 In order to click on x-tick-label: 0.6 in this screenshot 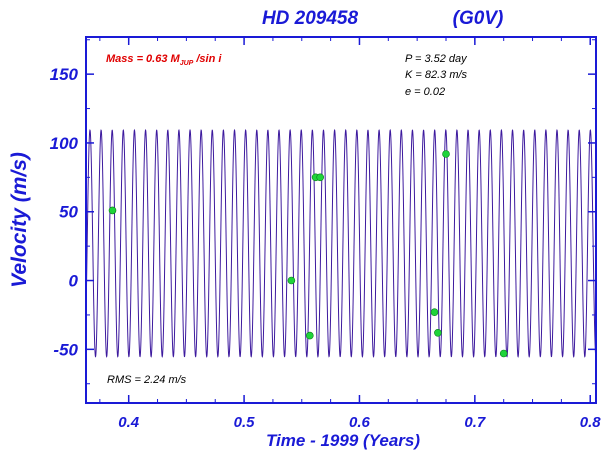, I will do `click(360, 422)`.